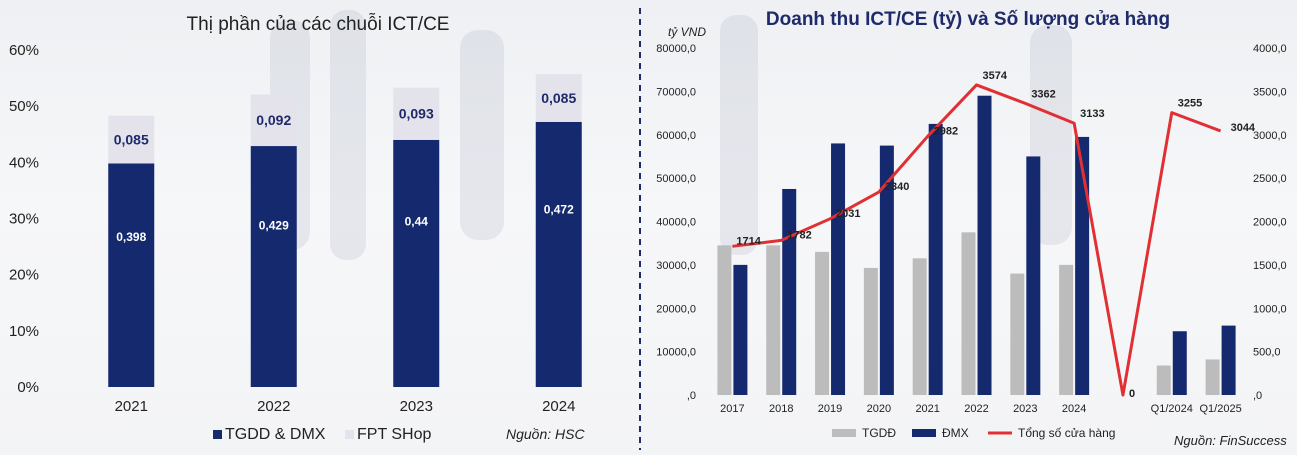  What do you see at coordinates (24, 331) in the screenshot?
I see `y-tick-label: 10%` at bounding box center [24, 331].